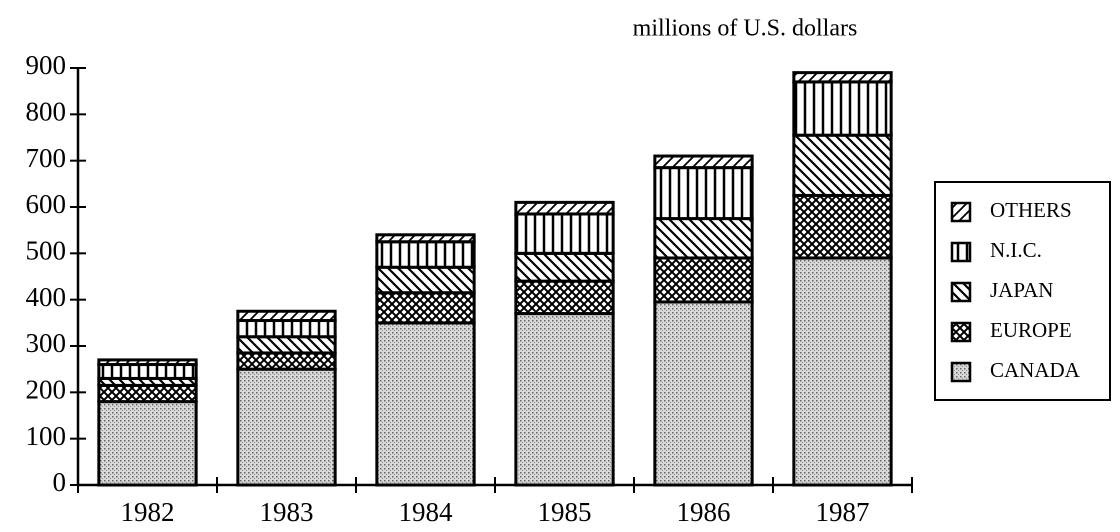 This screenshot has height=532, width=1120. What do you see at coordinates (1021, 290) in the screenshot?
I see `legend-label: JAPAN` at bounding box center [1021, 290].